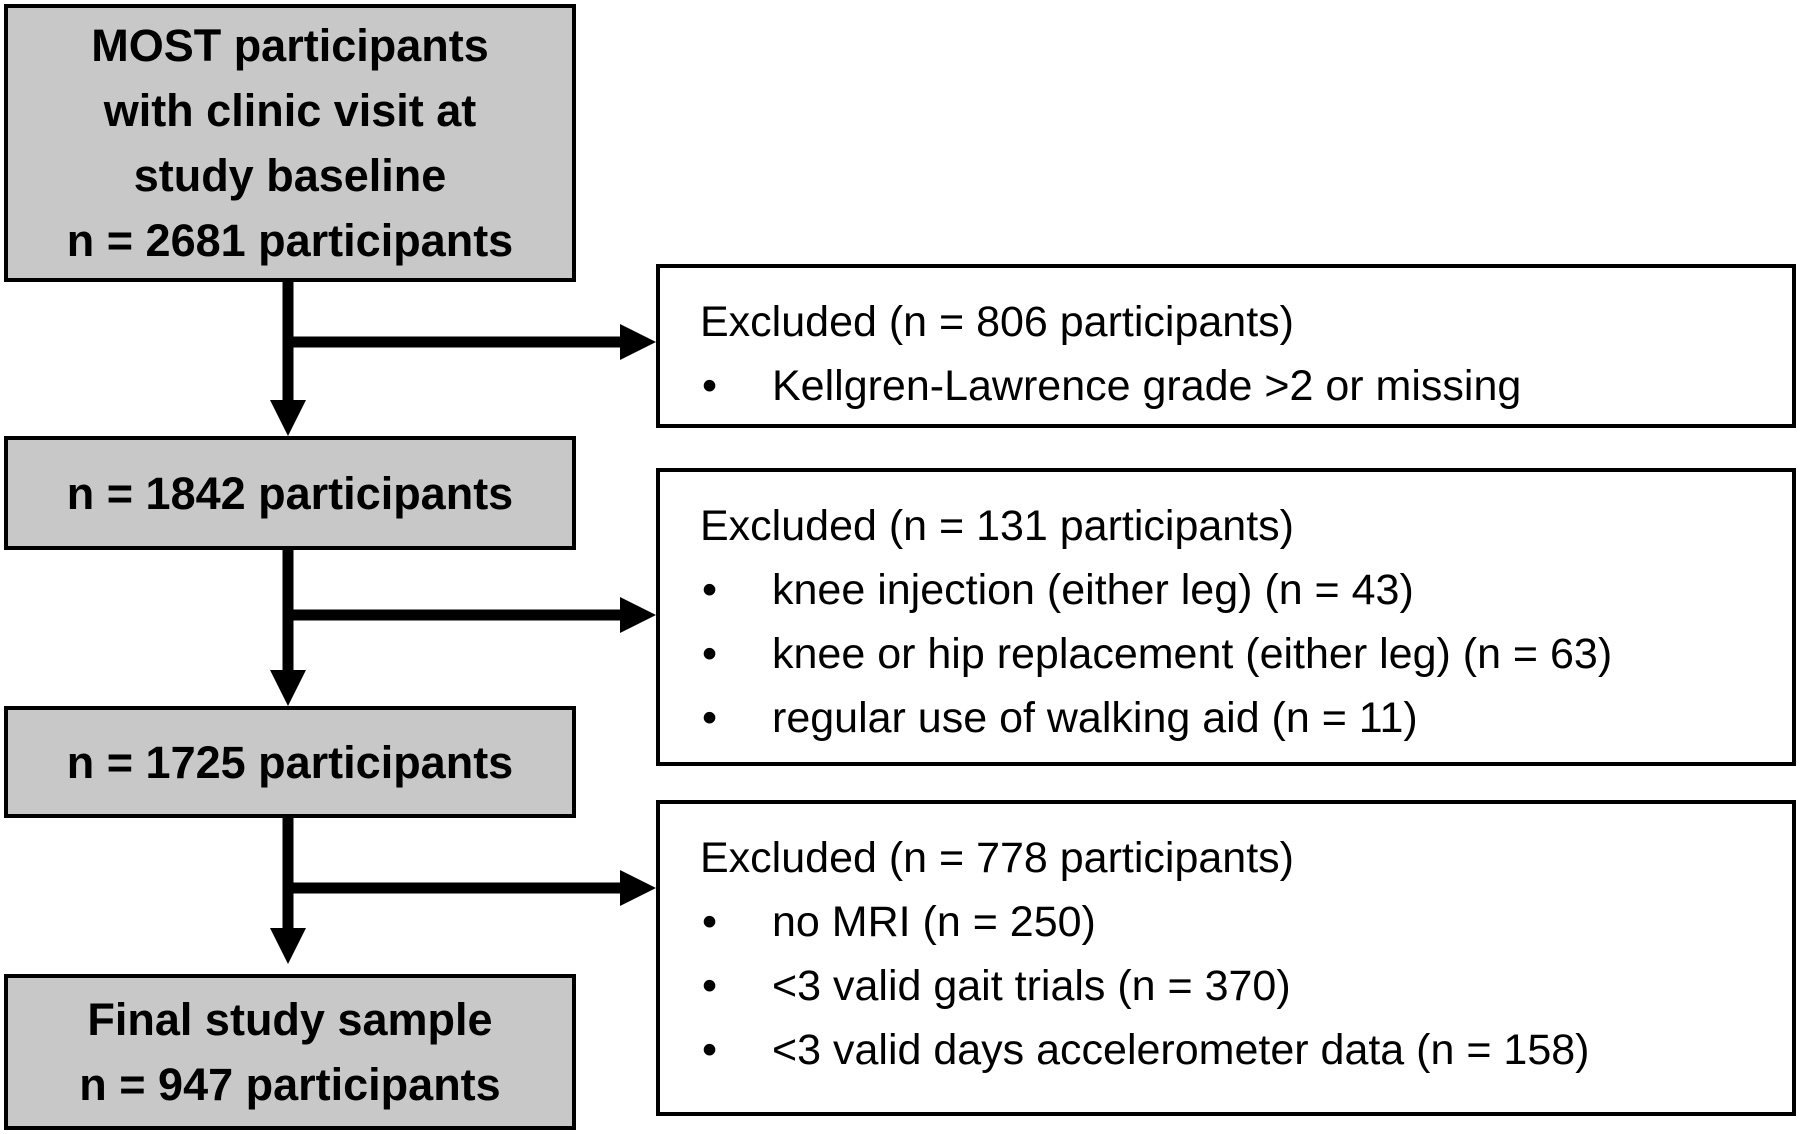 This screenshot has height=1134, width=1800. I want to click on step-line: with clinic visit at, so click(290, 110).